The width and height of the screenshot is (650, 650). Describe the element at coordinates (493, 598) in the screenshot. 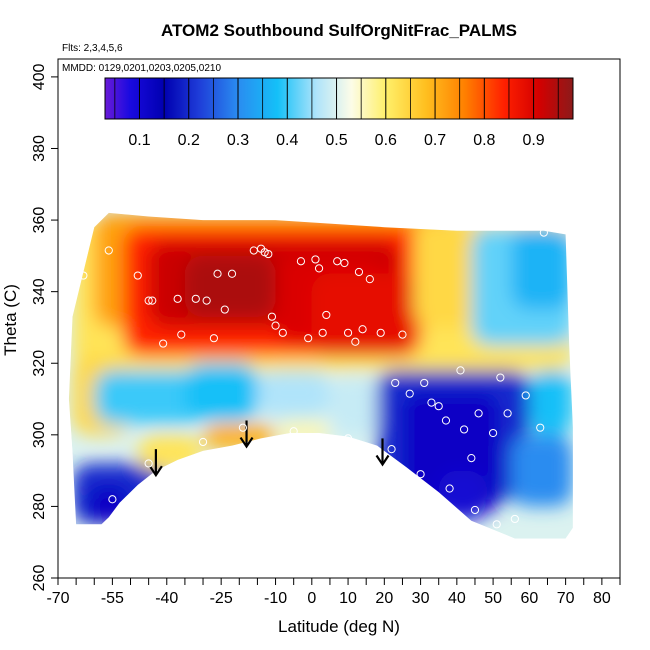

I see `x-tick-label: 50` at that location.